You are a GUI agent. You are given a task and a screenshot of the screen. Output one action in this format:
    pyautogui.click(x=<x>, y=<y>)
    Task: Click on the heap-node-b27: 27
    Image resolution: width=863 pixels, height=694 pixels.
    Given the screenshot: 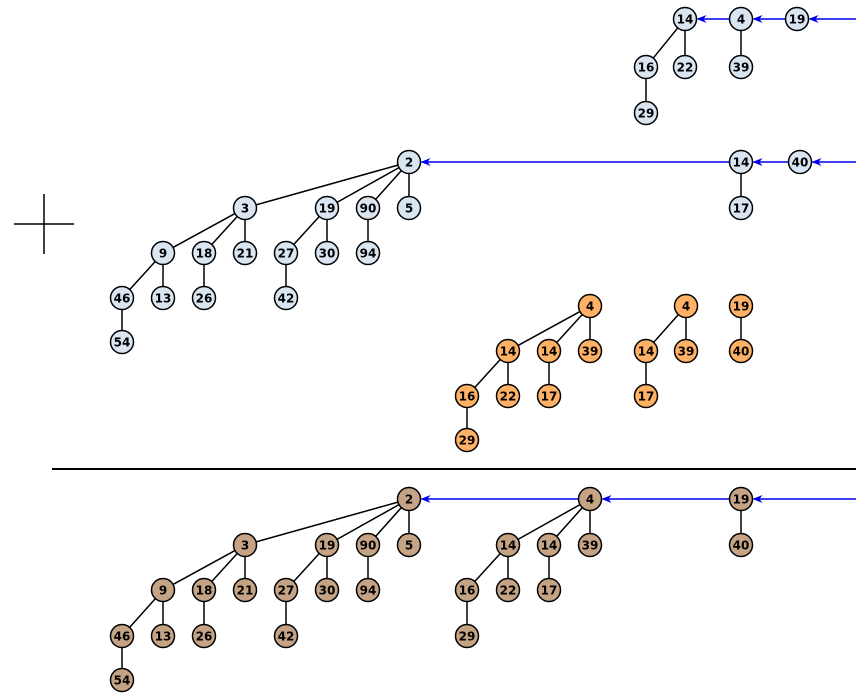 What is the action you would take?
    pyautogui.click(x=286, y=253)
    